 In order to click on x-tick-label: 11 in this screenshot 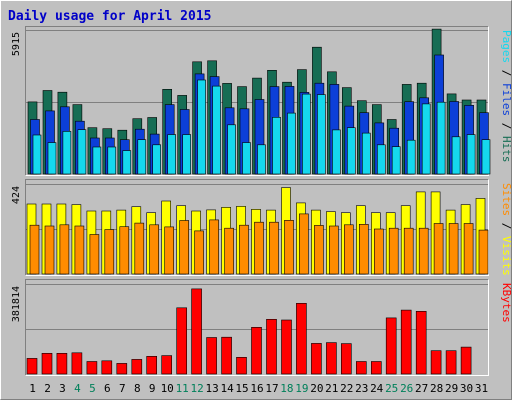, I will do `click(182, 388)`.